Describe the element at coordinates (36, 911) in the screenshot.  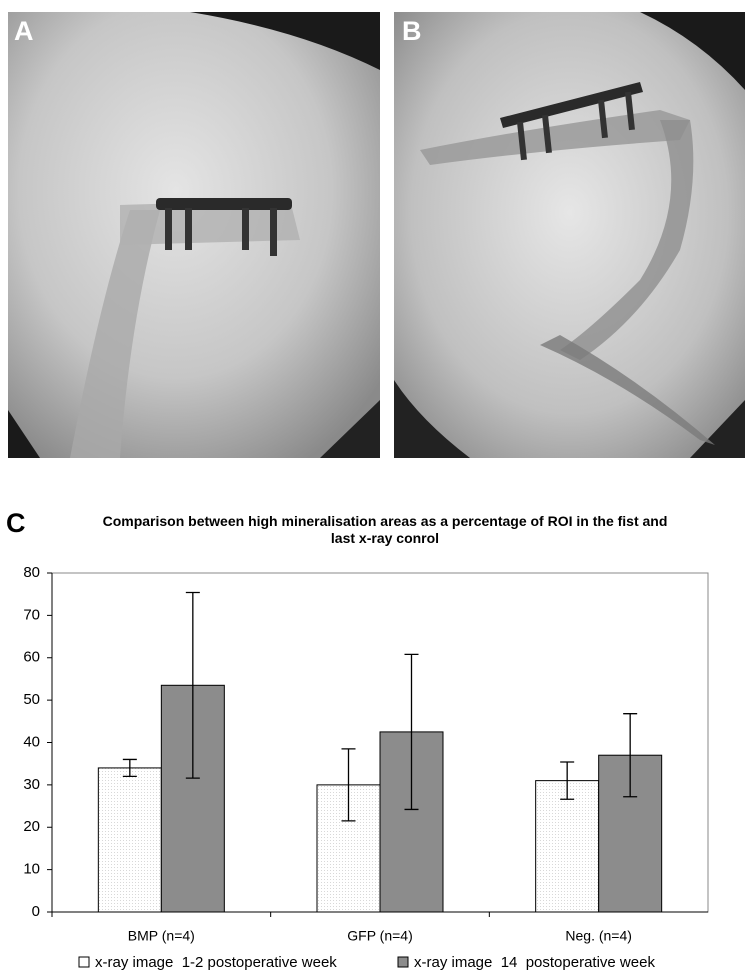
I see `y-tick-label: 0` at that location.